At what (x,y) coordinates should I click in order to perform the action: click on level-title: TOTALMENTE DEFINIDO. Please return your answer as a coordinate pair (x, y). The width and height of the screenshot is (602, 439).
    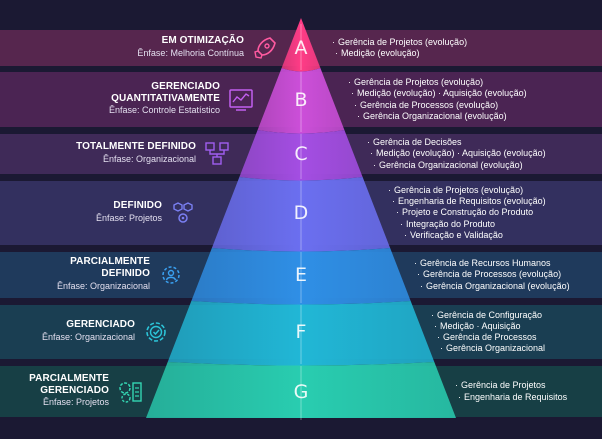
    Looking at the image, I should click on (136, 147).